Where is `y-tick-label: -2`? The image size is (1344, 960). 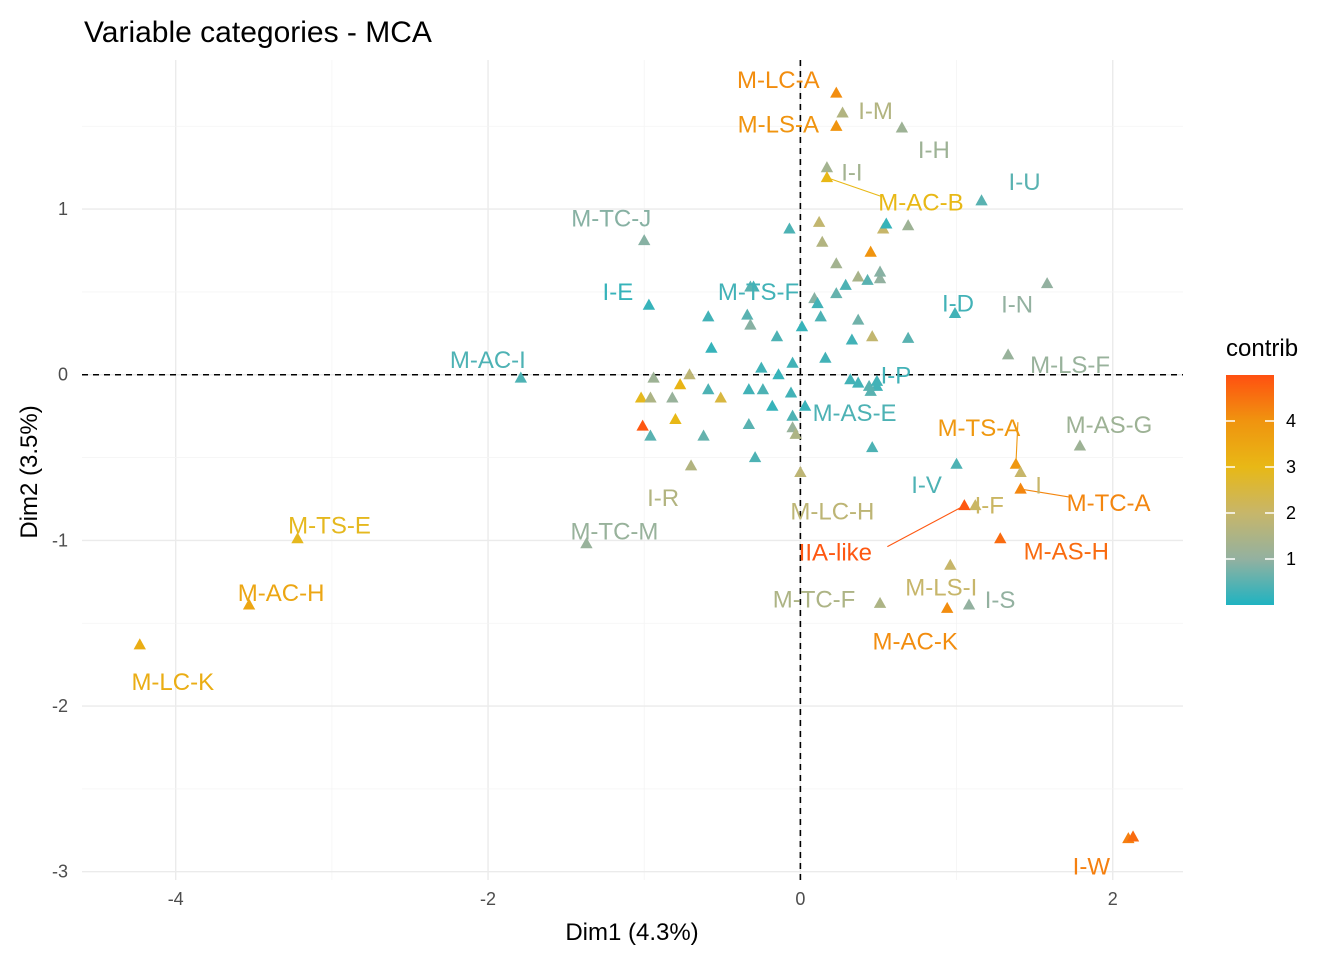 y-tick-label: -2 is located at coordinates (60, 706).